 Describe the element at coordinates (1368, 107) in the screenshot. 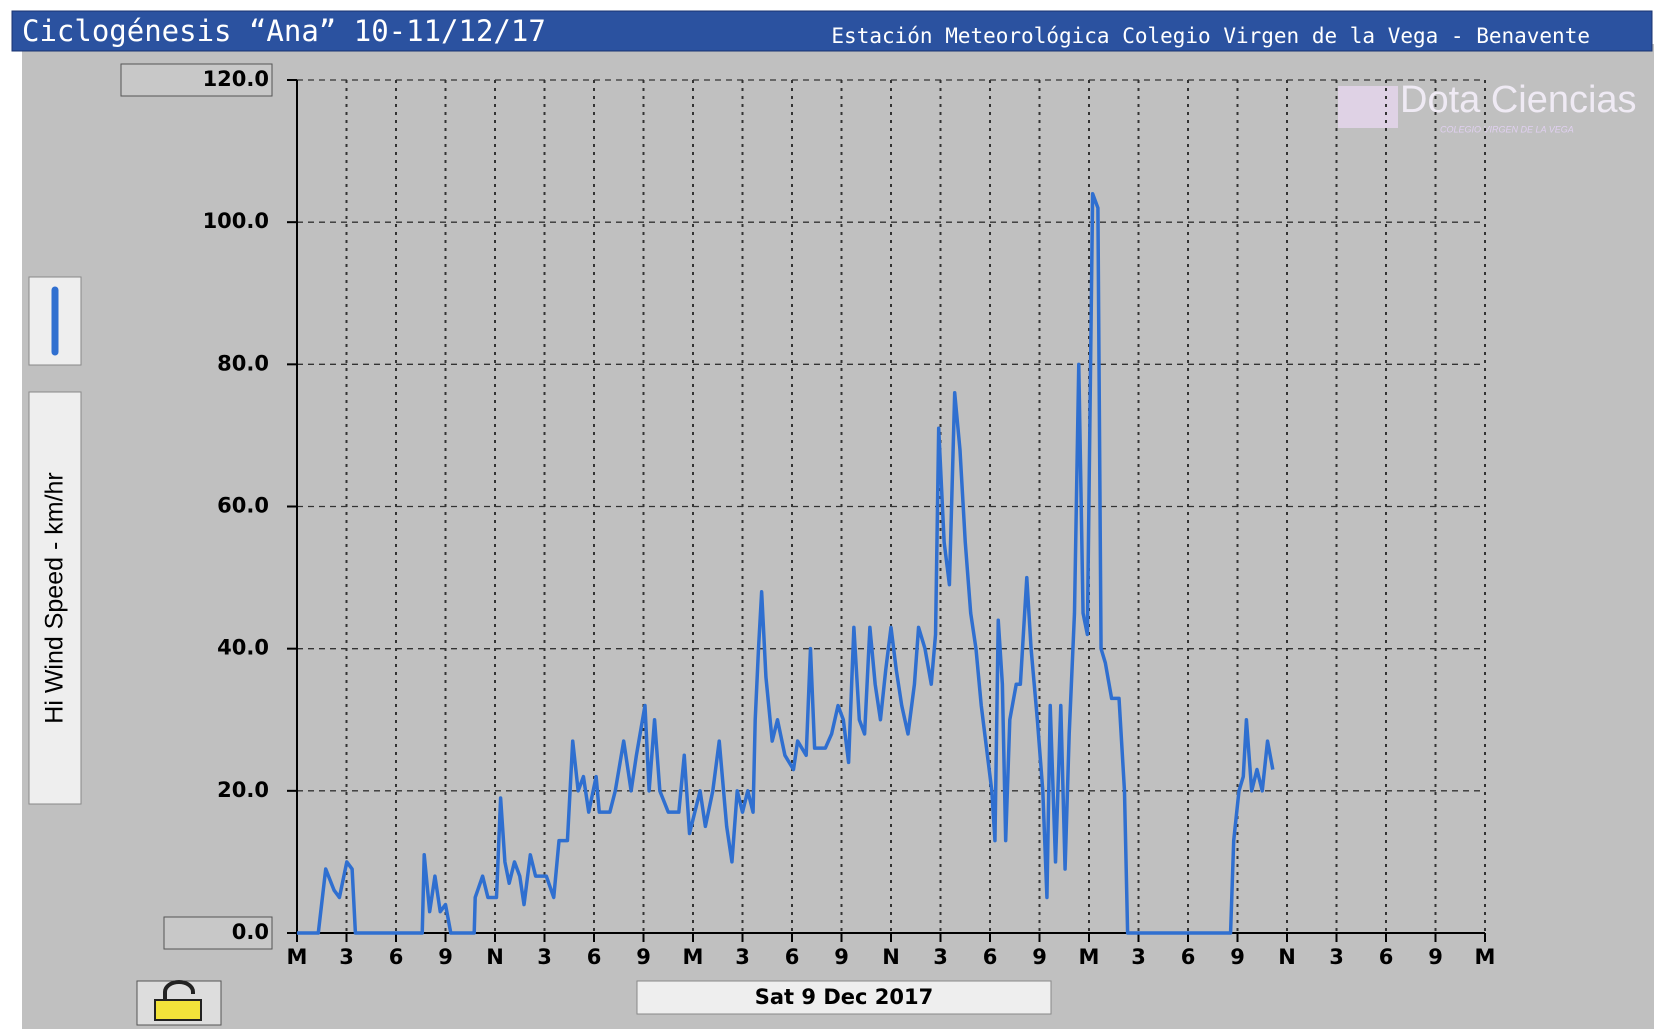

I see `logo-icon` at that location.